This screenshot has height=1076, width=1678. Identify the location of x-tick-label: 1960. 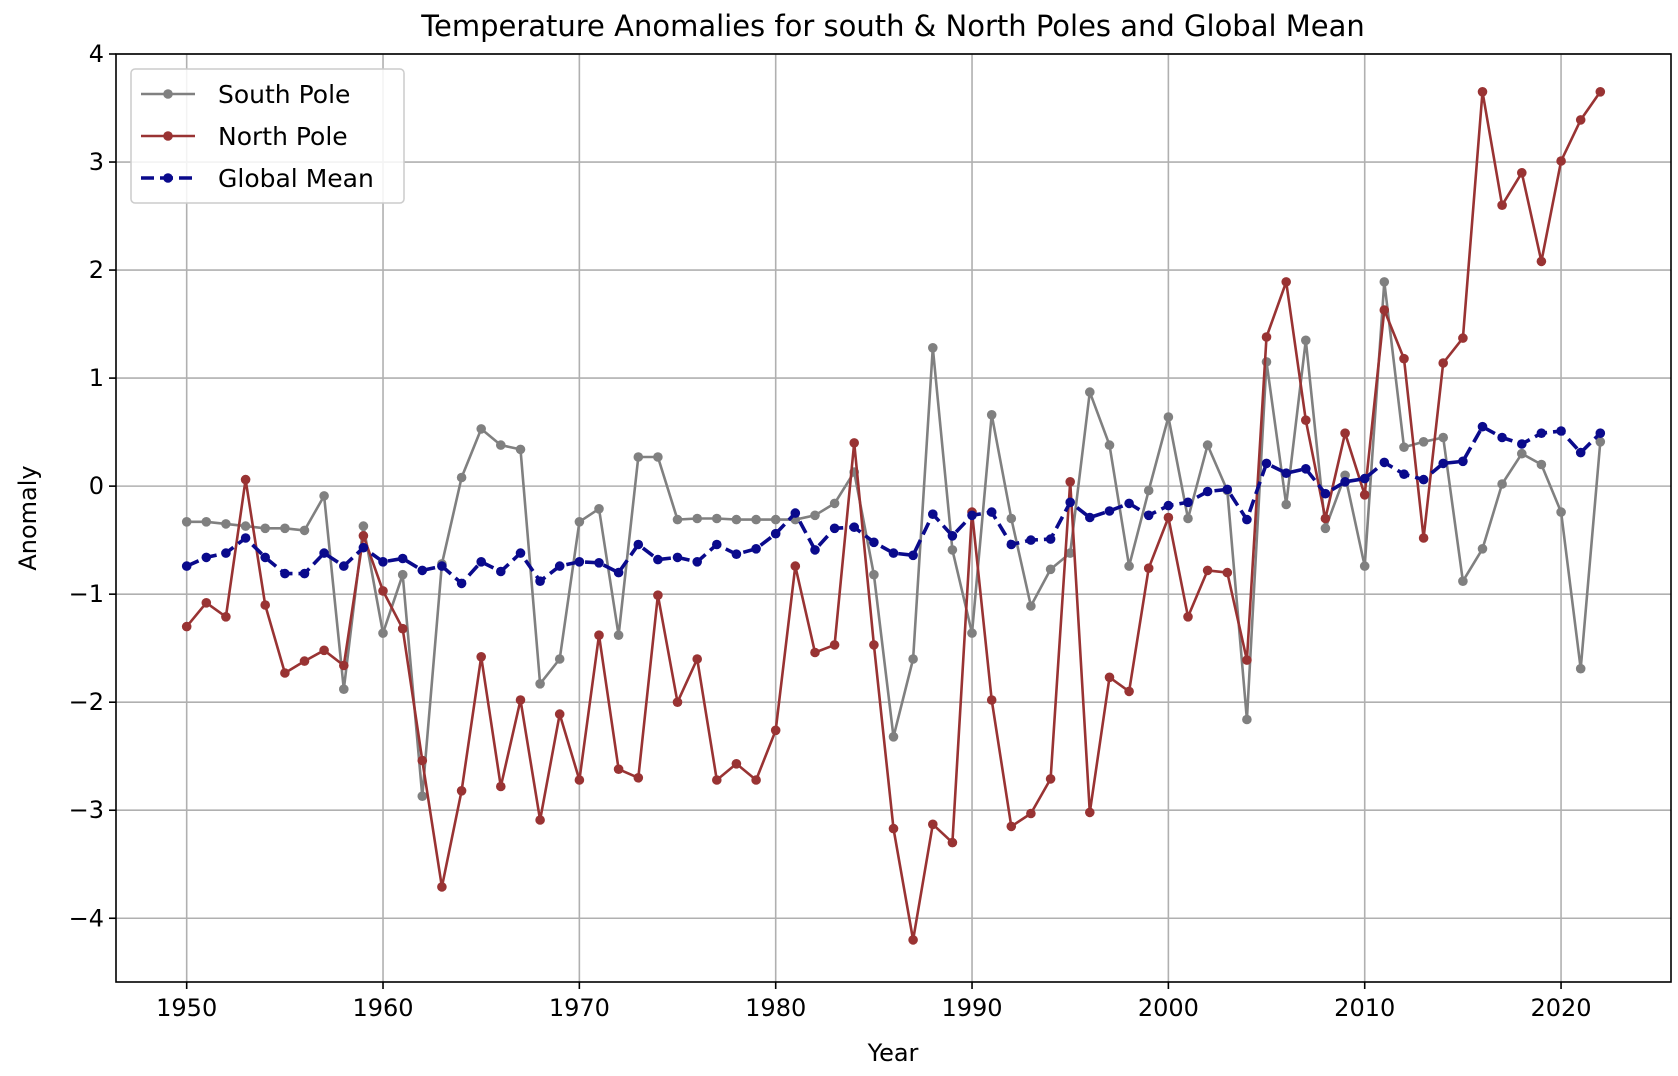
(382, 1008).